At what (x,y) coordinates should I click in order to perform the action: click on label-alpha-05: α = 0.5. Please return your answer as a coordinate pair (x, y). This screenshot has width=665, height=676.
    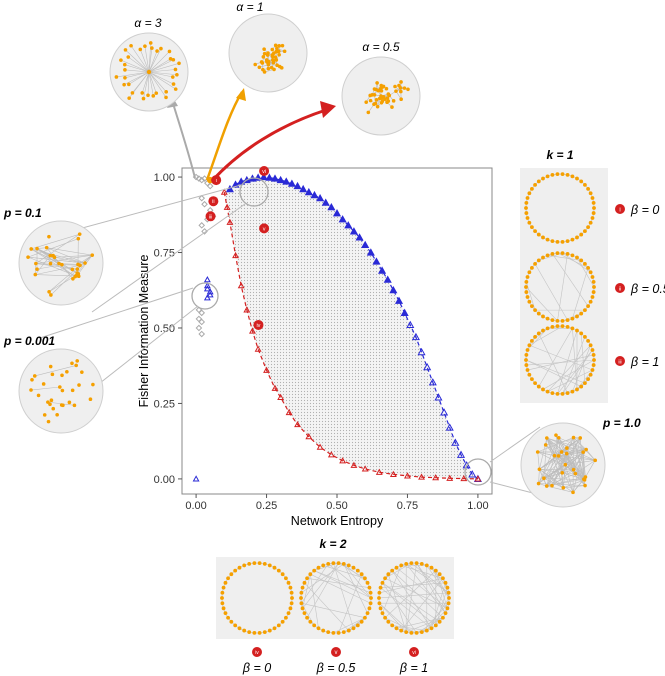
    Looking at the image, I should click on (381, 47).